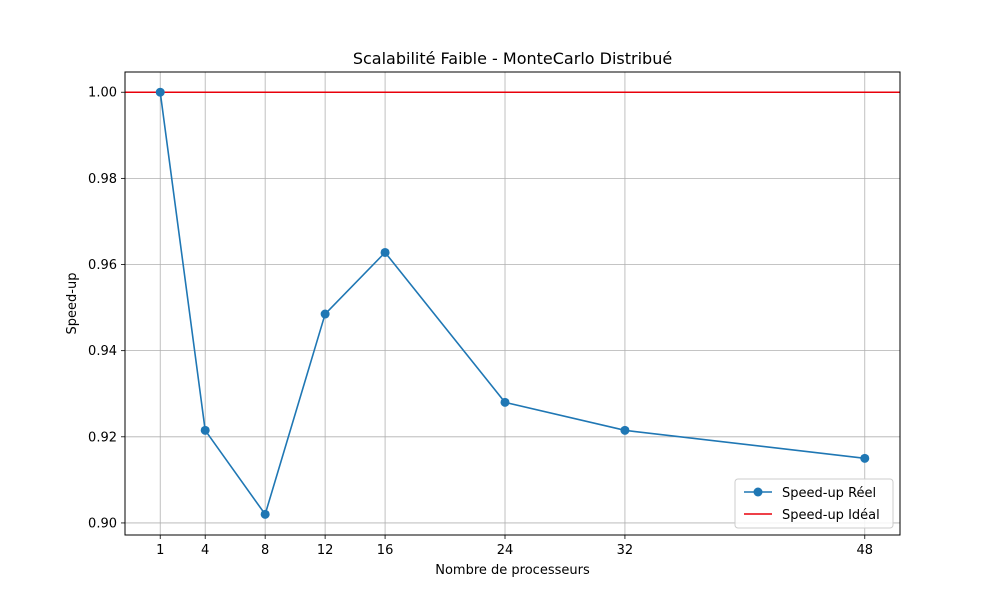 The image size is (1000, 604). What do you see at coordinates (102, 523) in the screenshot?
I see `y-tick-label: 0.90` at bounding box center [102, 523].